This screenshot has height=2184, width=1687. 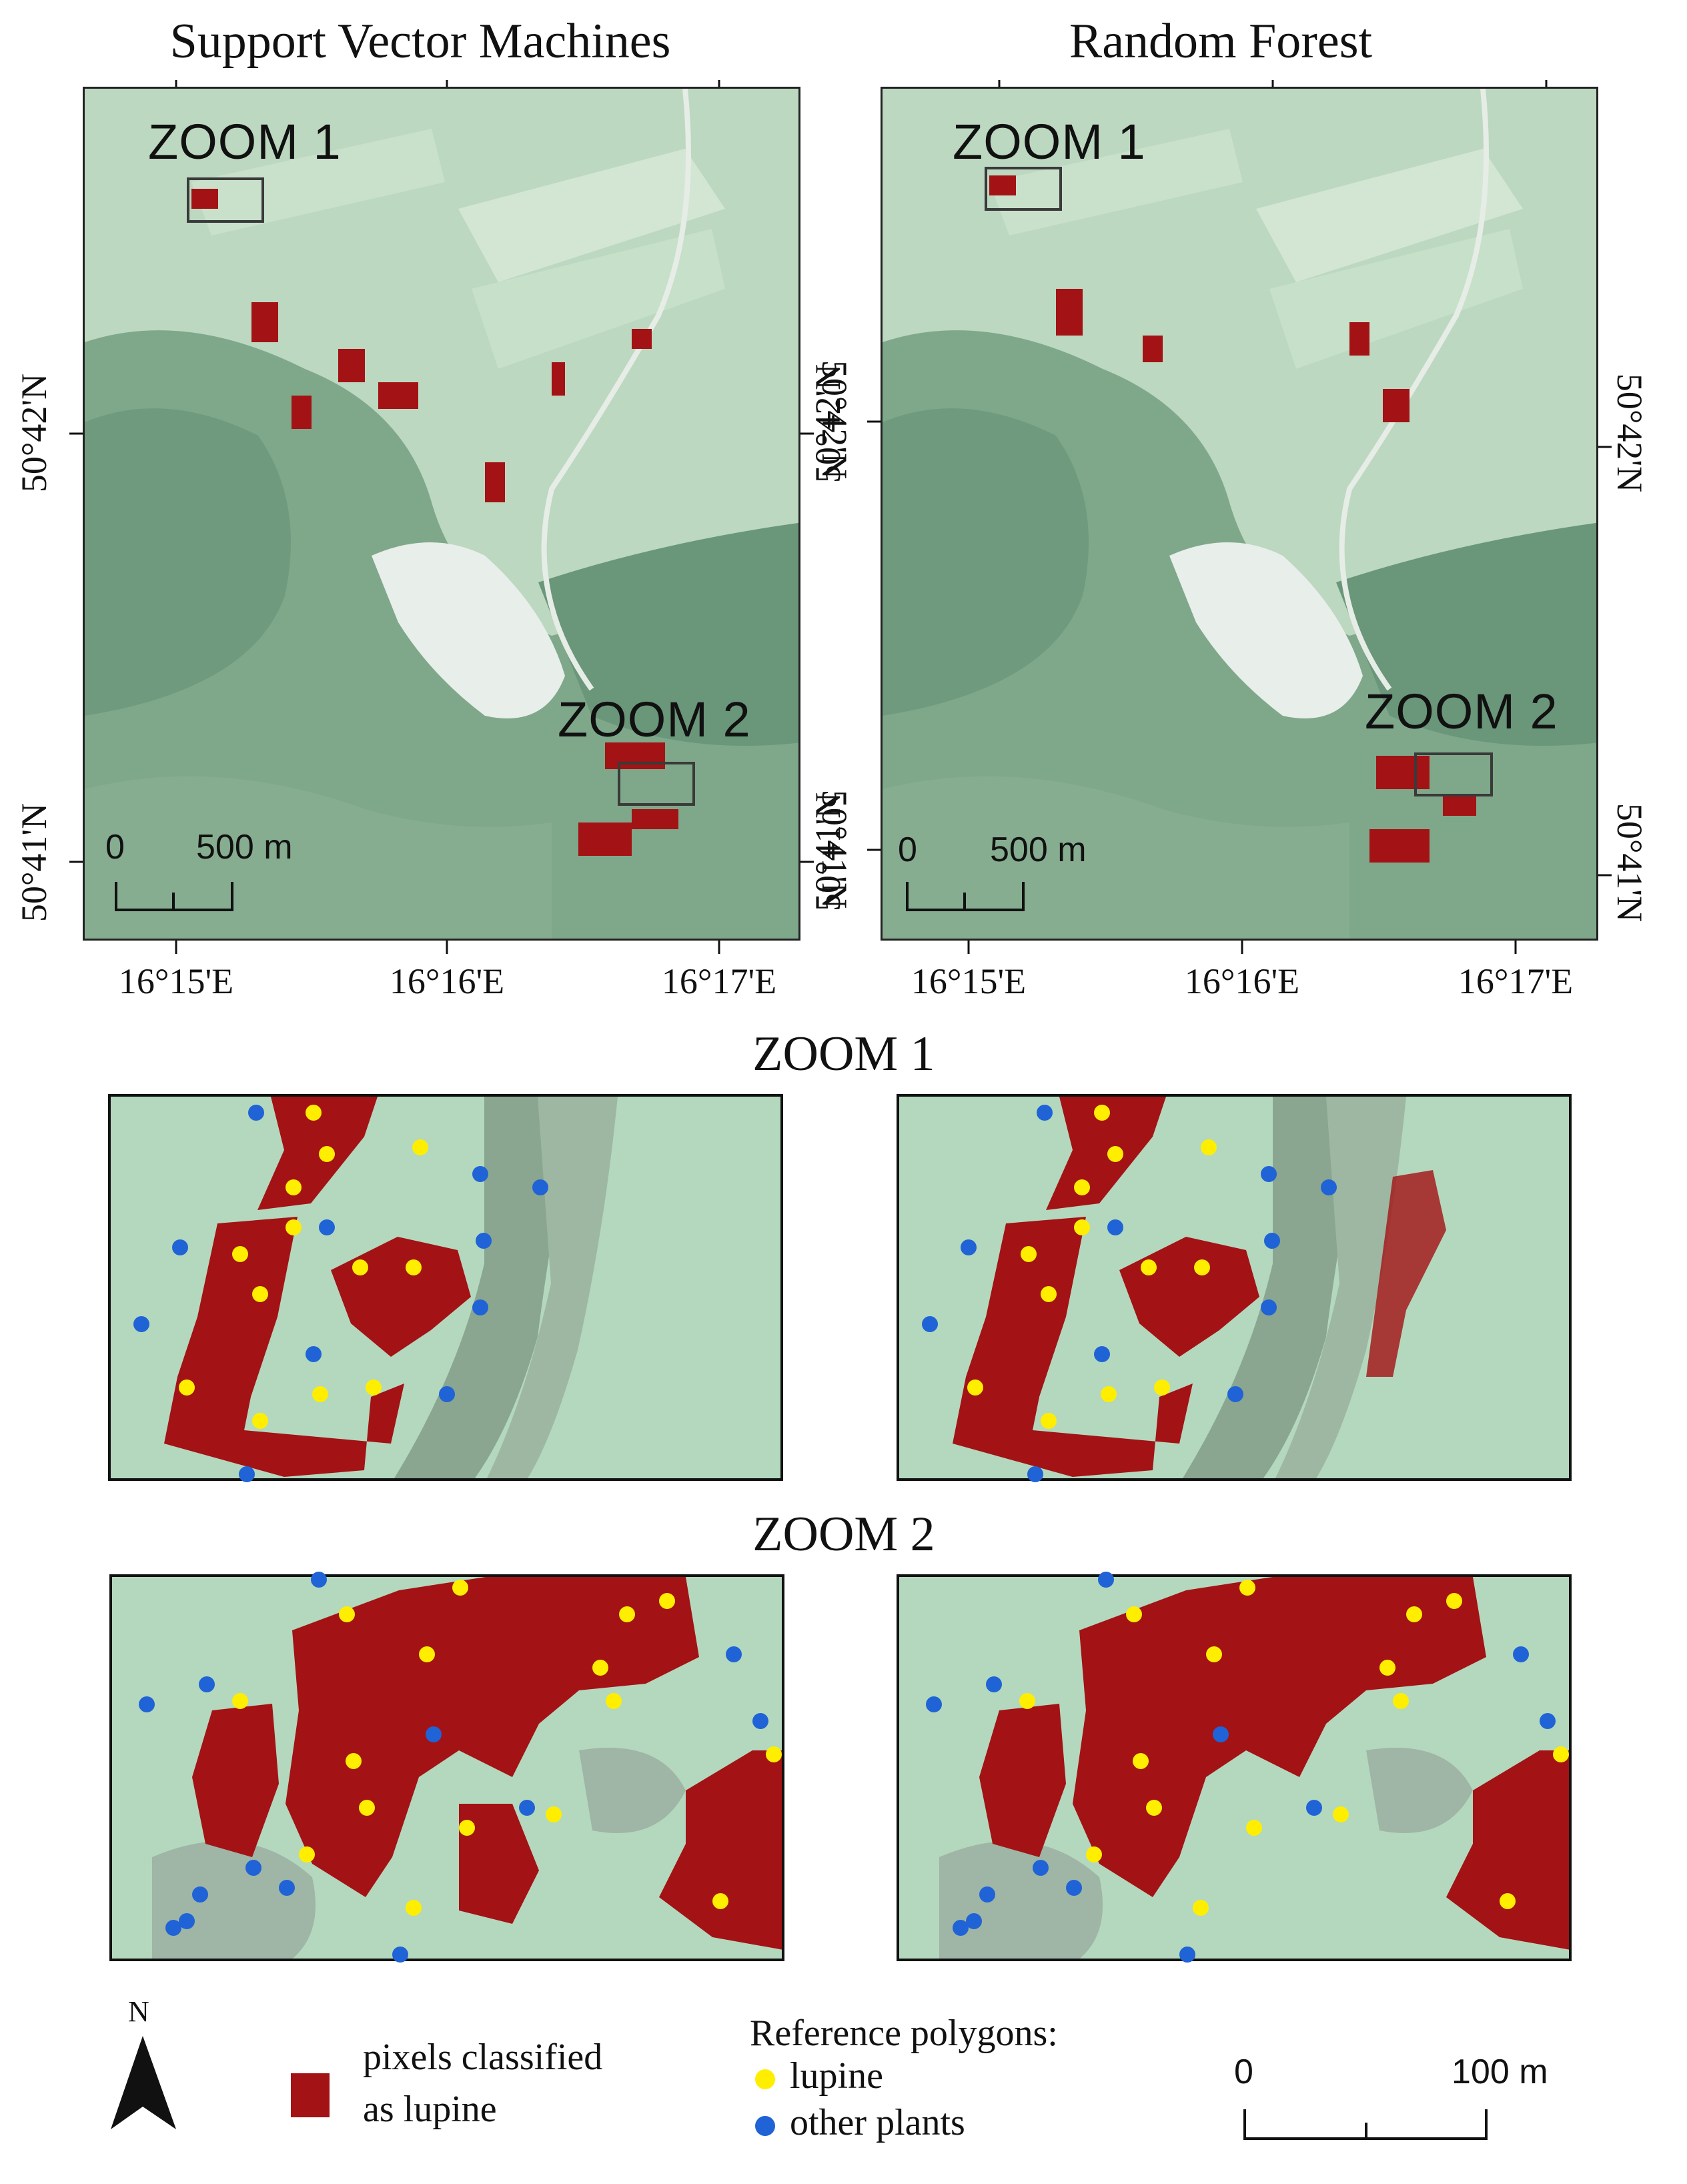 What do you see at coordinates (174, 896) in the screenshot?
I see `svm-scale-bar` at bounding box center [174, 896].